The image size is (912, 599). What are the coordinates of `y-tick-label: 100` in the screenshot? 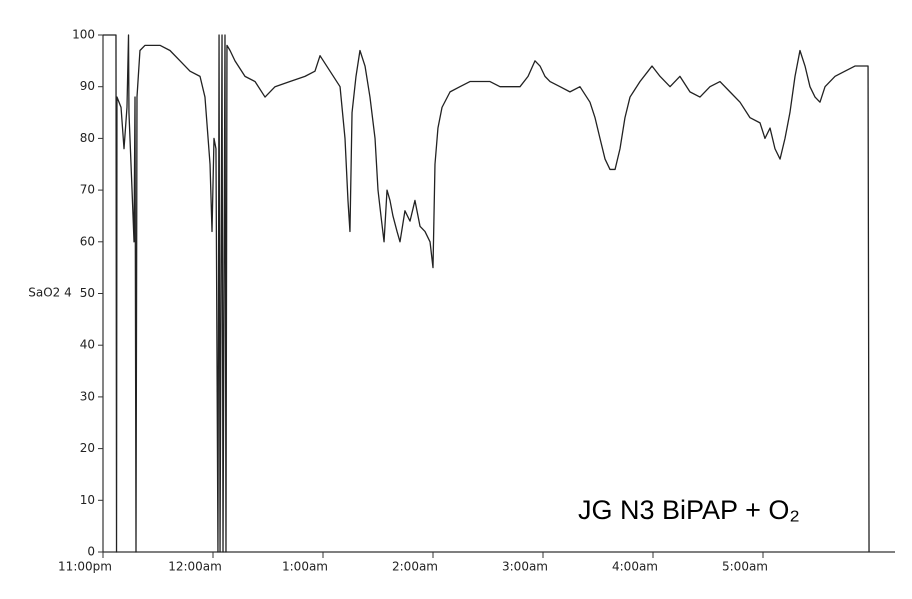 It's located at (83, 35).